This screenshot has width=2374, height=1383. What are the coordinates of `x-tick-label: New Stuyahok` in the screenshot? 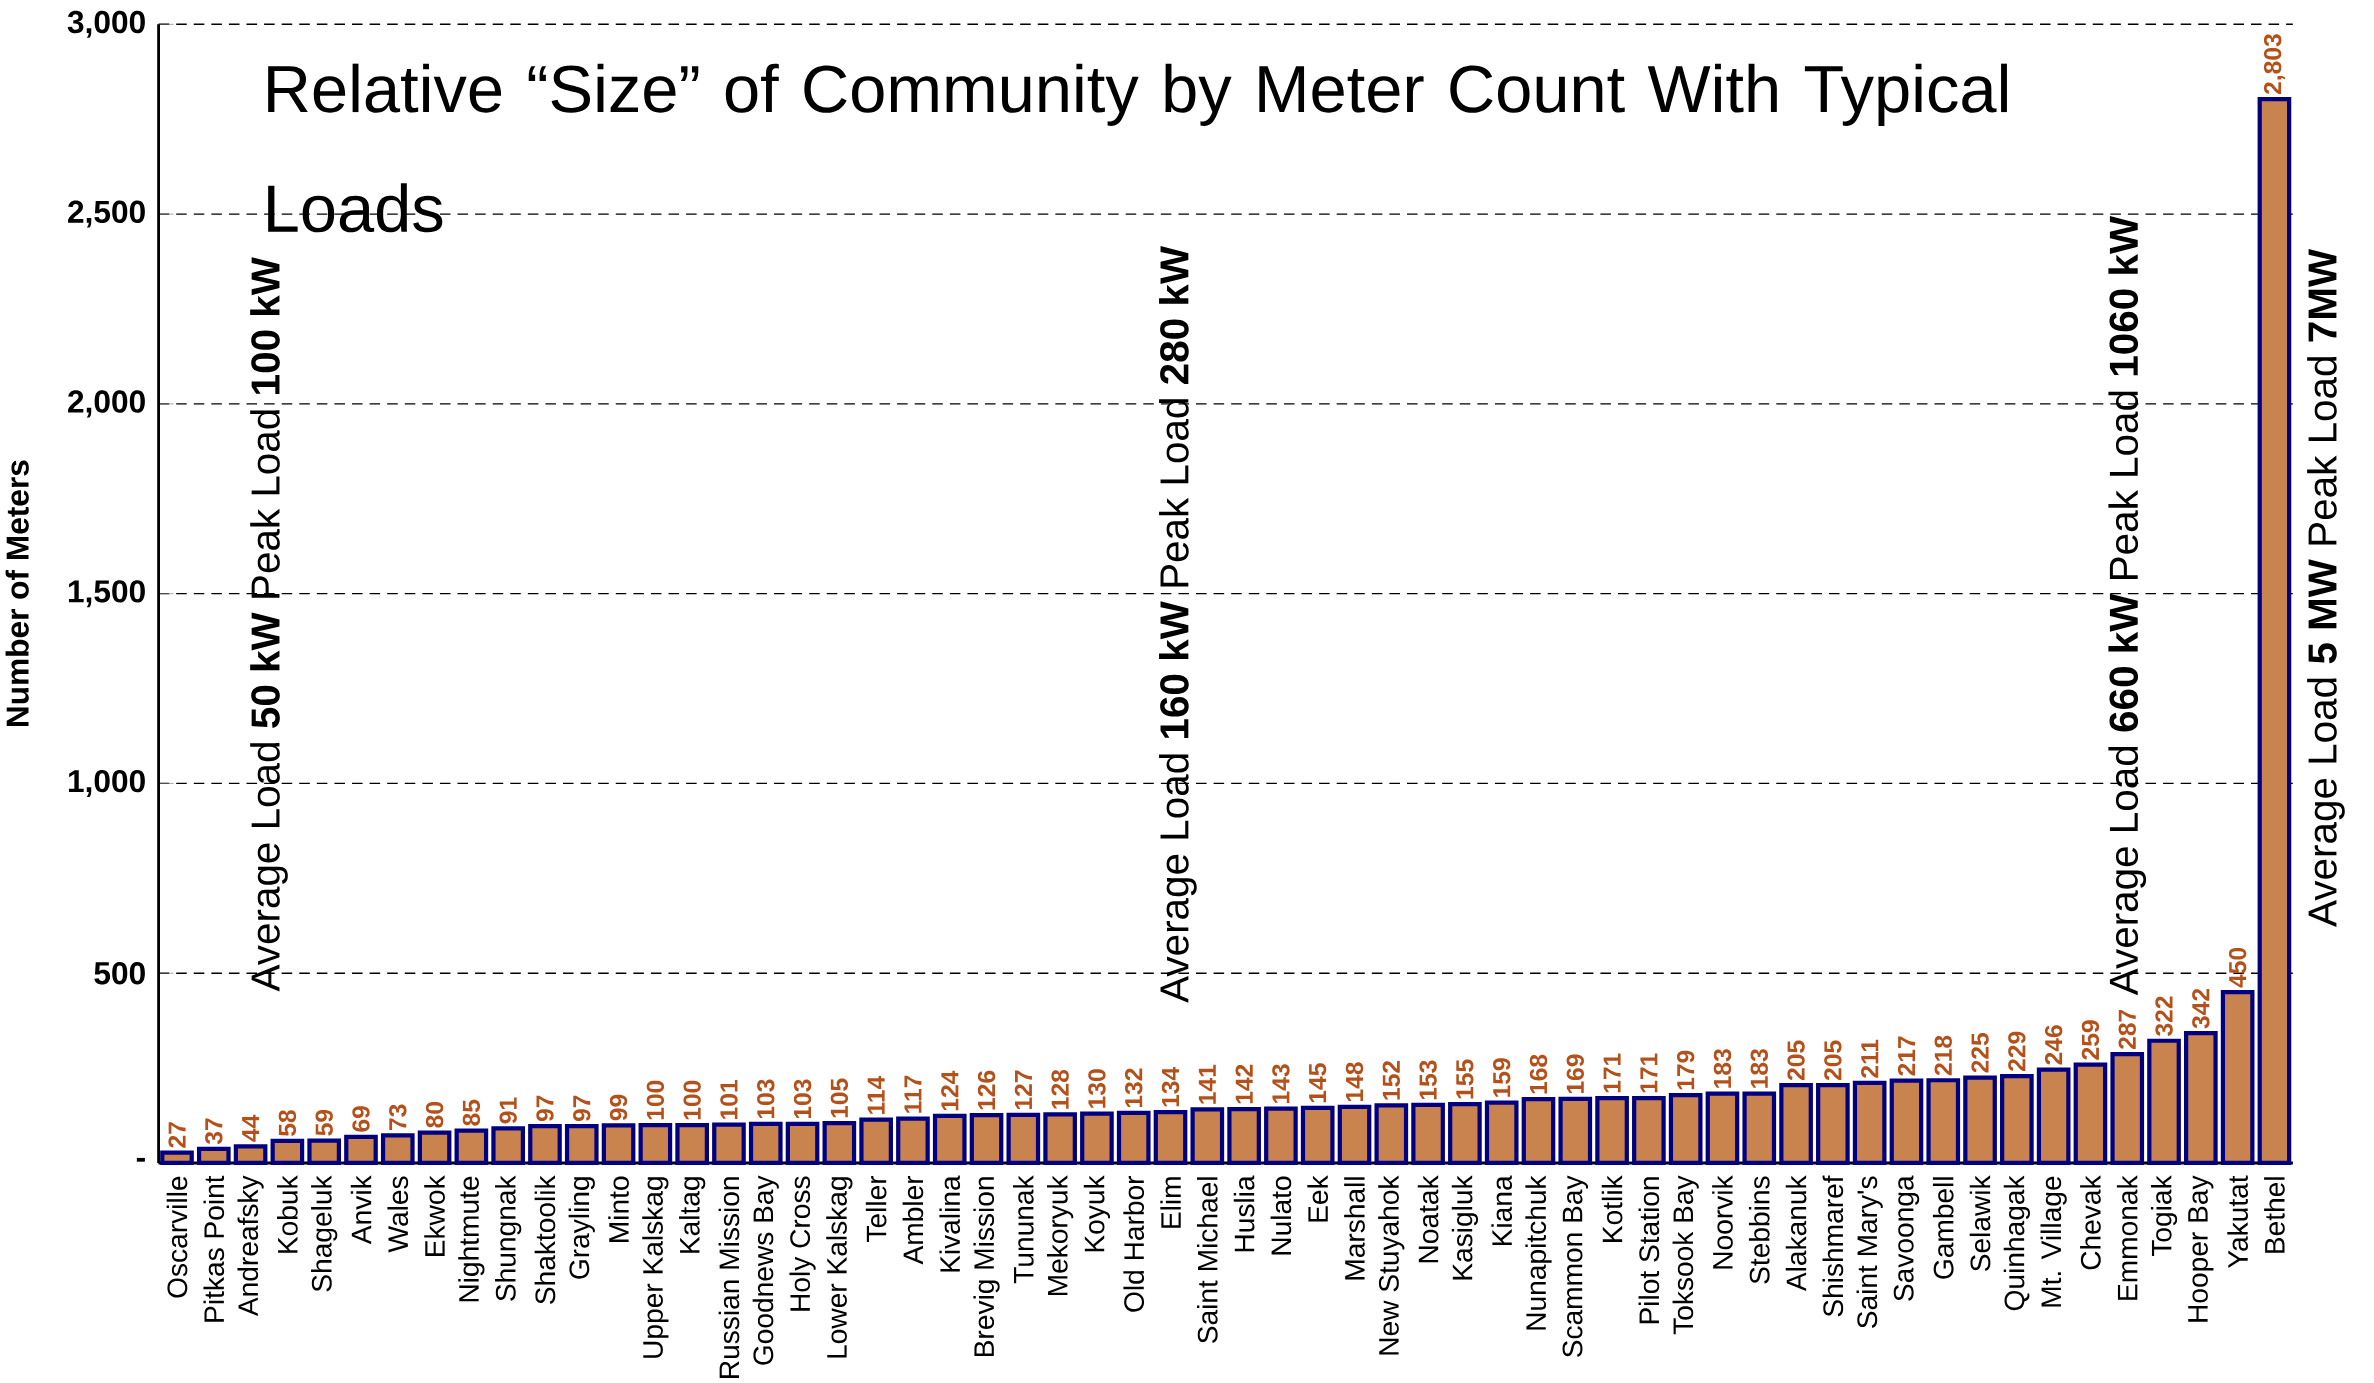 It's located at (1391, 1265).